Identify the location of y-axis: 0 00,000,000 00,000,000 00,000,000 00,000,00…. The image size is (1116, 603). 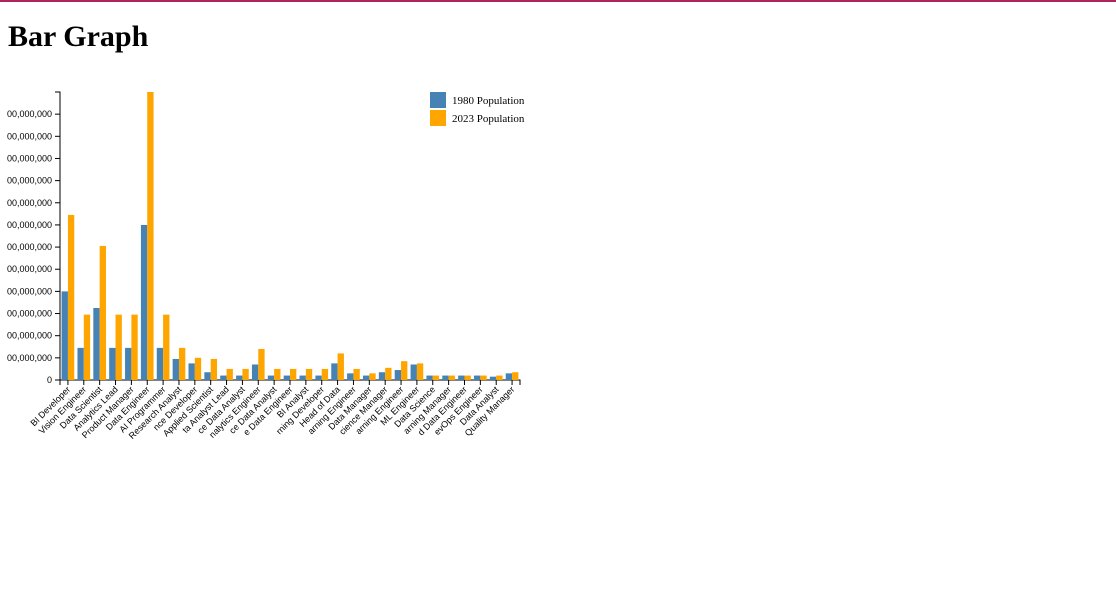
(34, 238).